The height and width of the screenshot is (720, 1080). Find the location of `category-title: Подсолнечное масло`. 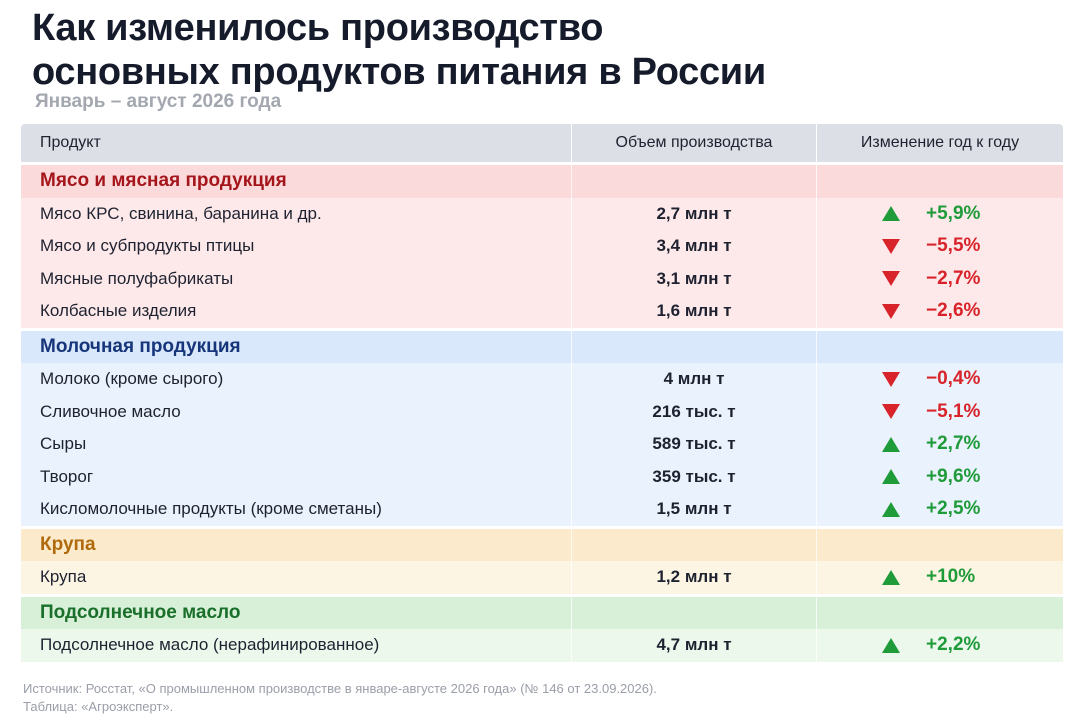

category-title: Подсолнечное масло is located at coordinates (140, 612).